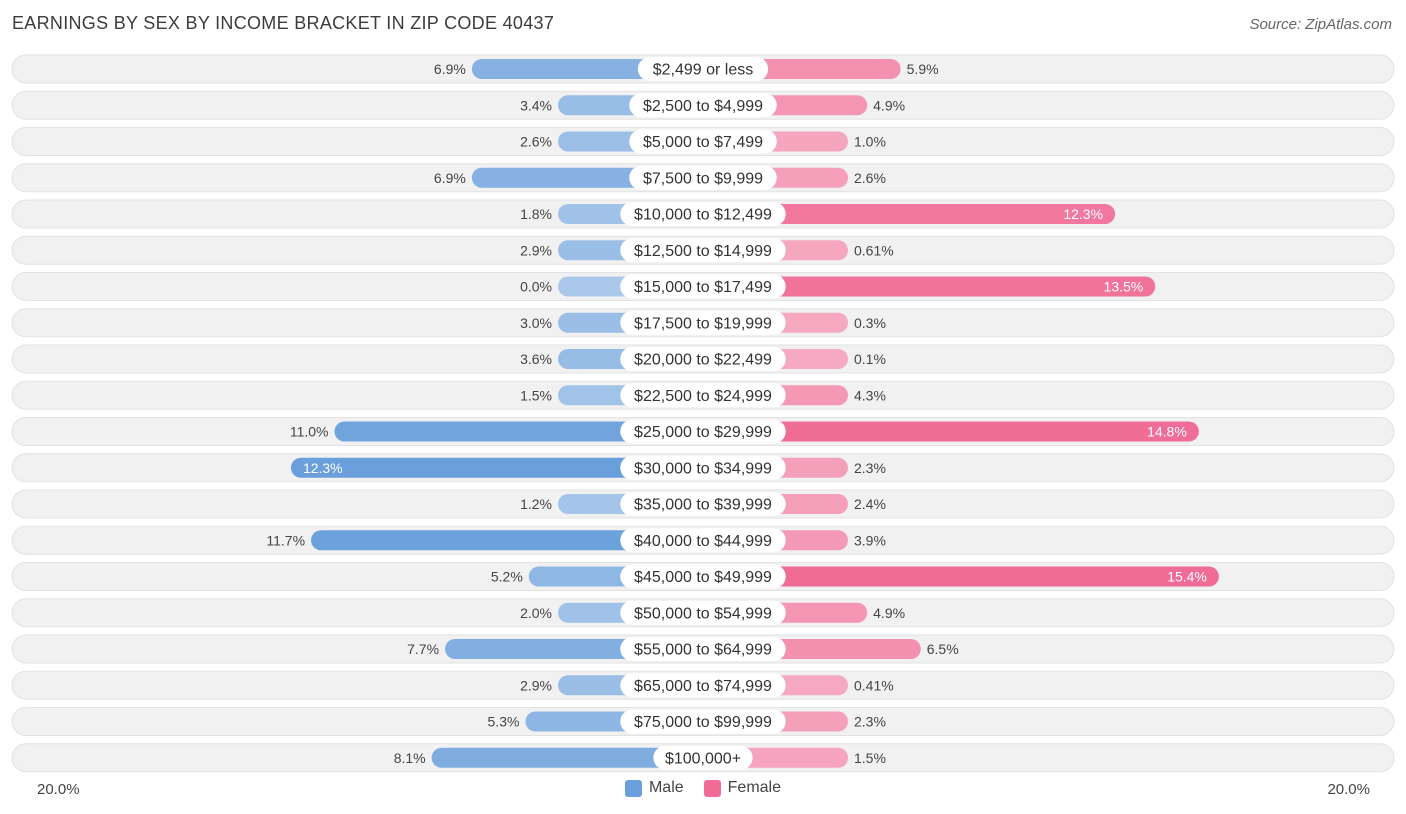 The width and height of the screenshot is (1406, 814). What do you see at coordinates (874, 250) in the screenshot?
I see `value-label-female: 0.61%` at bounding box center [874, 250].